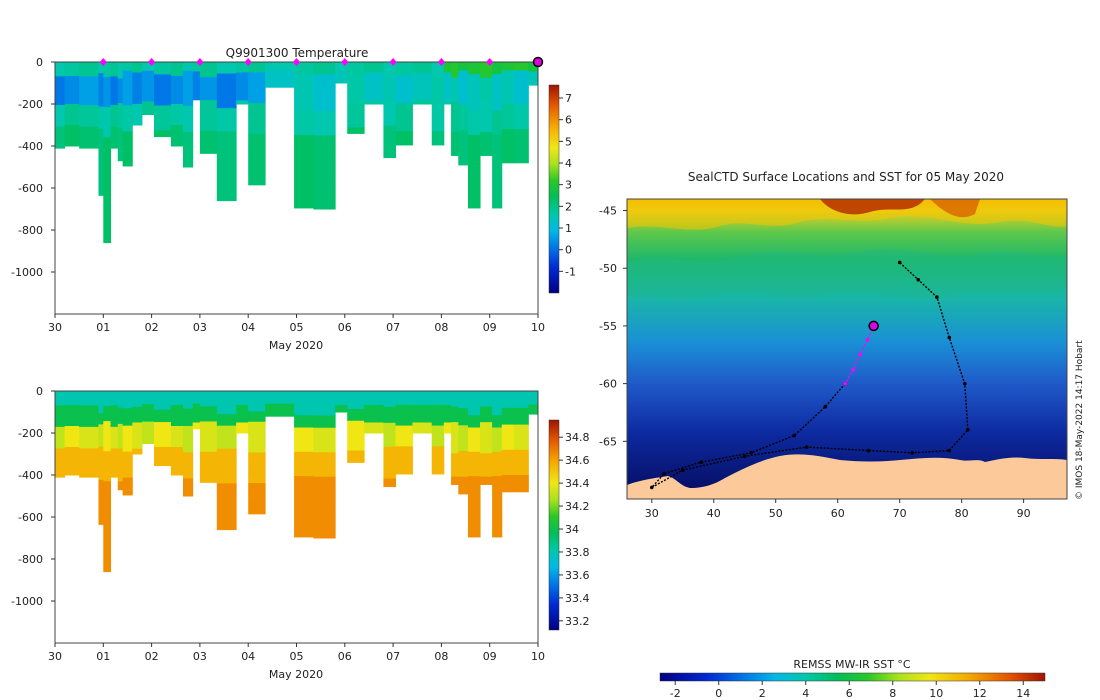 This screenshot has height=700, width=1100. Describe the element at coordinates (652, 513) in the screenshot. I see `map-xtick-label: 30` at that location.